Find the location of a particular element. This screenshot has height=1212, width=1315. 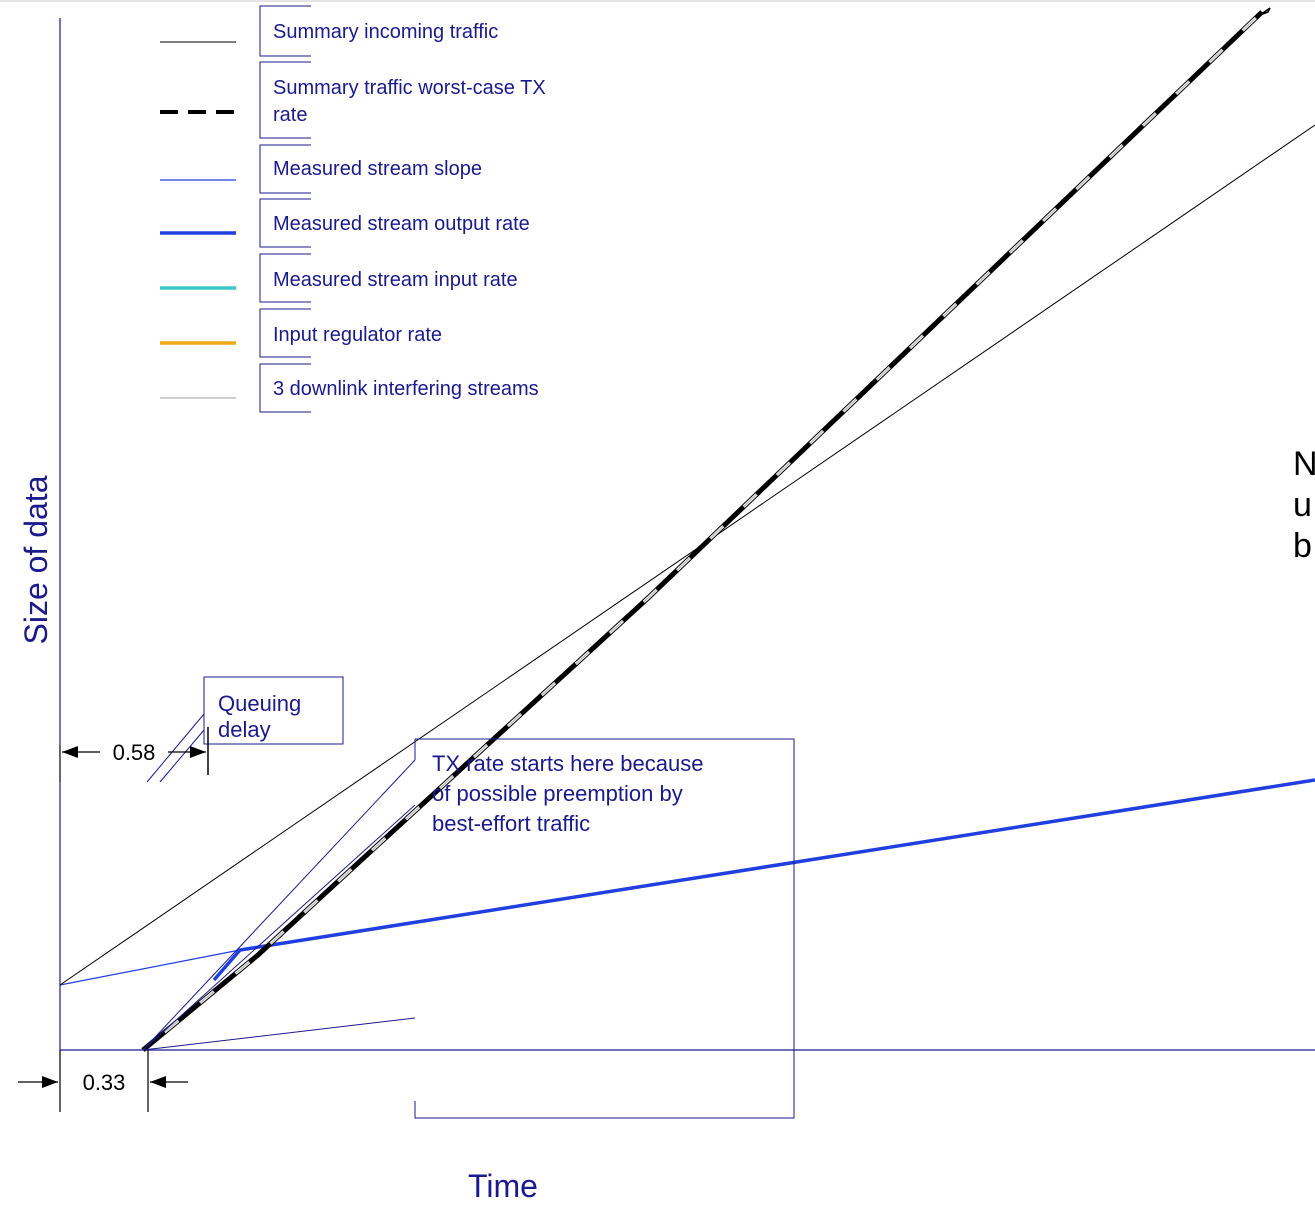

dimension-033: 0.33 is located at coordinates (103, 1081).